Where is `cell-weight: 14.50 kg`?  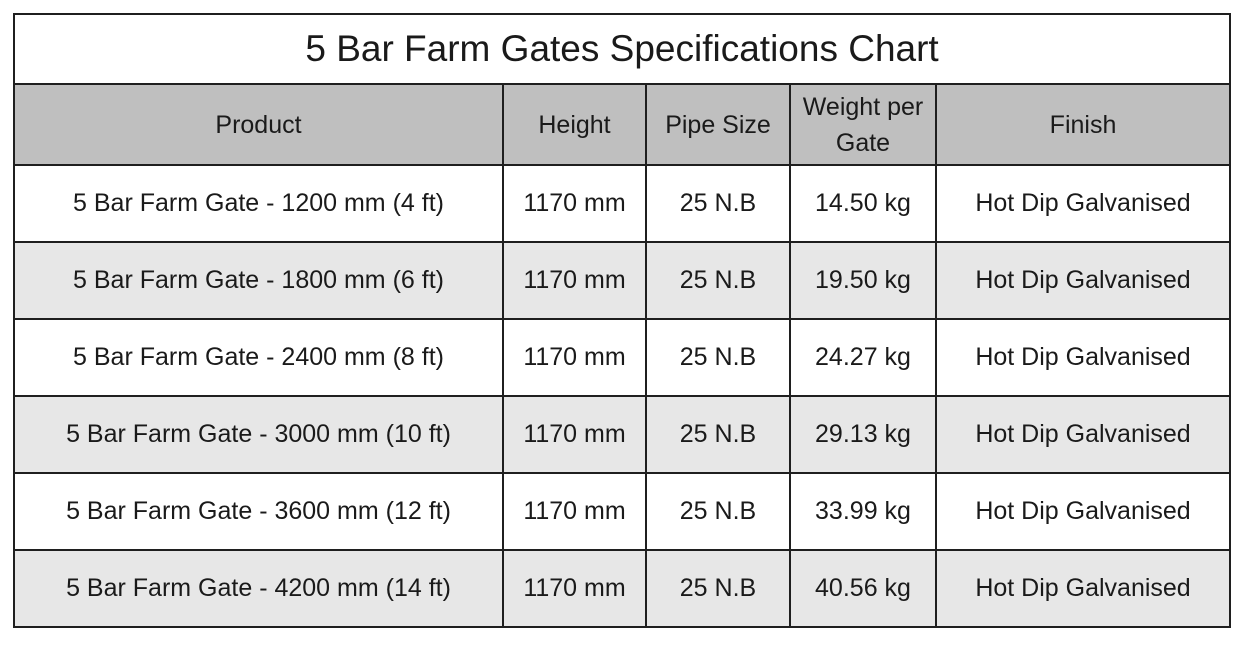
cell-weight: 14.50 kg is located at coordinates (863, 203).